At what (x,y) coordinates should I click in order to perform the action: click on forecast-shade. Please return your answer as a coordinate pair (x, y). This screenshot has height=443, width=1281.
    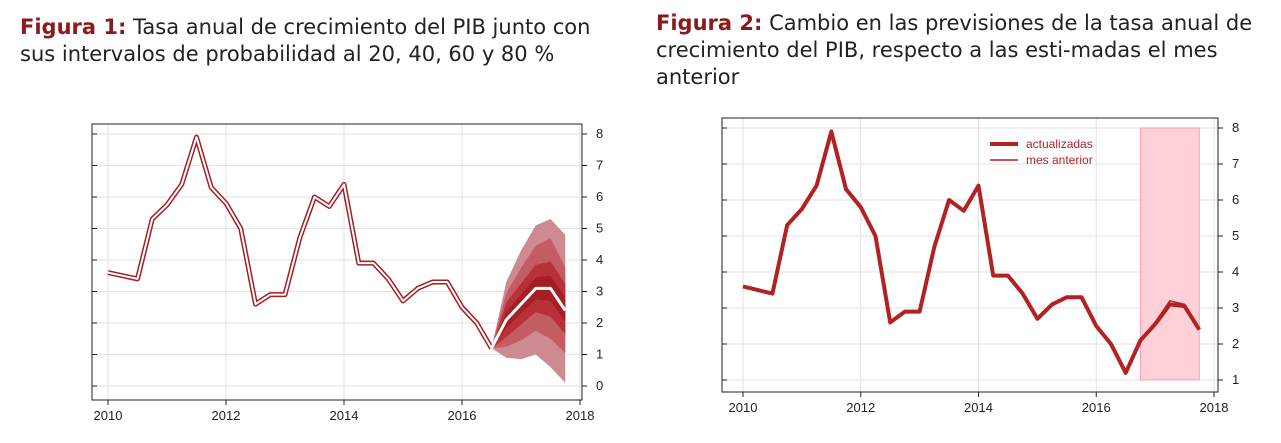
    Looking at the image, I should click on (1169, 254).